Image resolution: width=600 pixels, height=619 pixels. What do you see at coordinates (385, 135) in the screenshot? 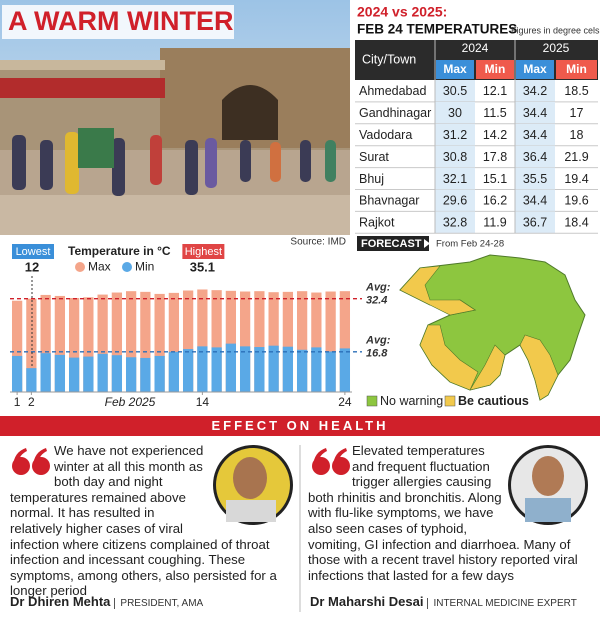
I see `city-name: Vadodara` at bounding box center [385, 135].